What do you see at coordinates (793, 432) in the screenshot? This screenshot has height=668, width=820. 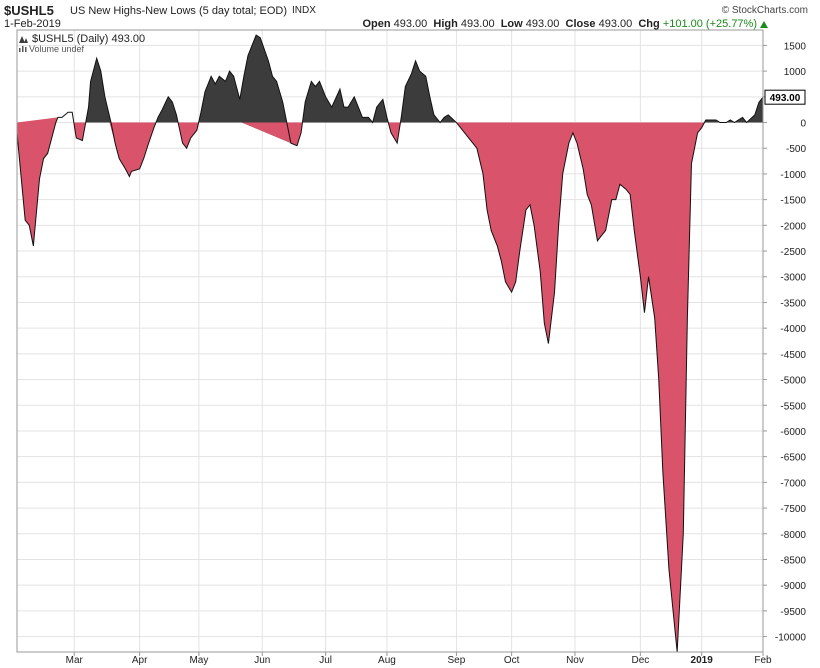 I see `y-tick-label: -6000` at bounding box center [793, 432].